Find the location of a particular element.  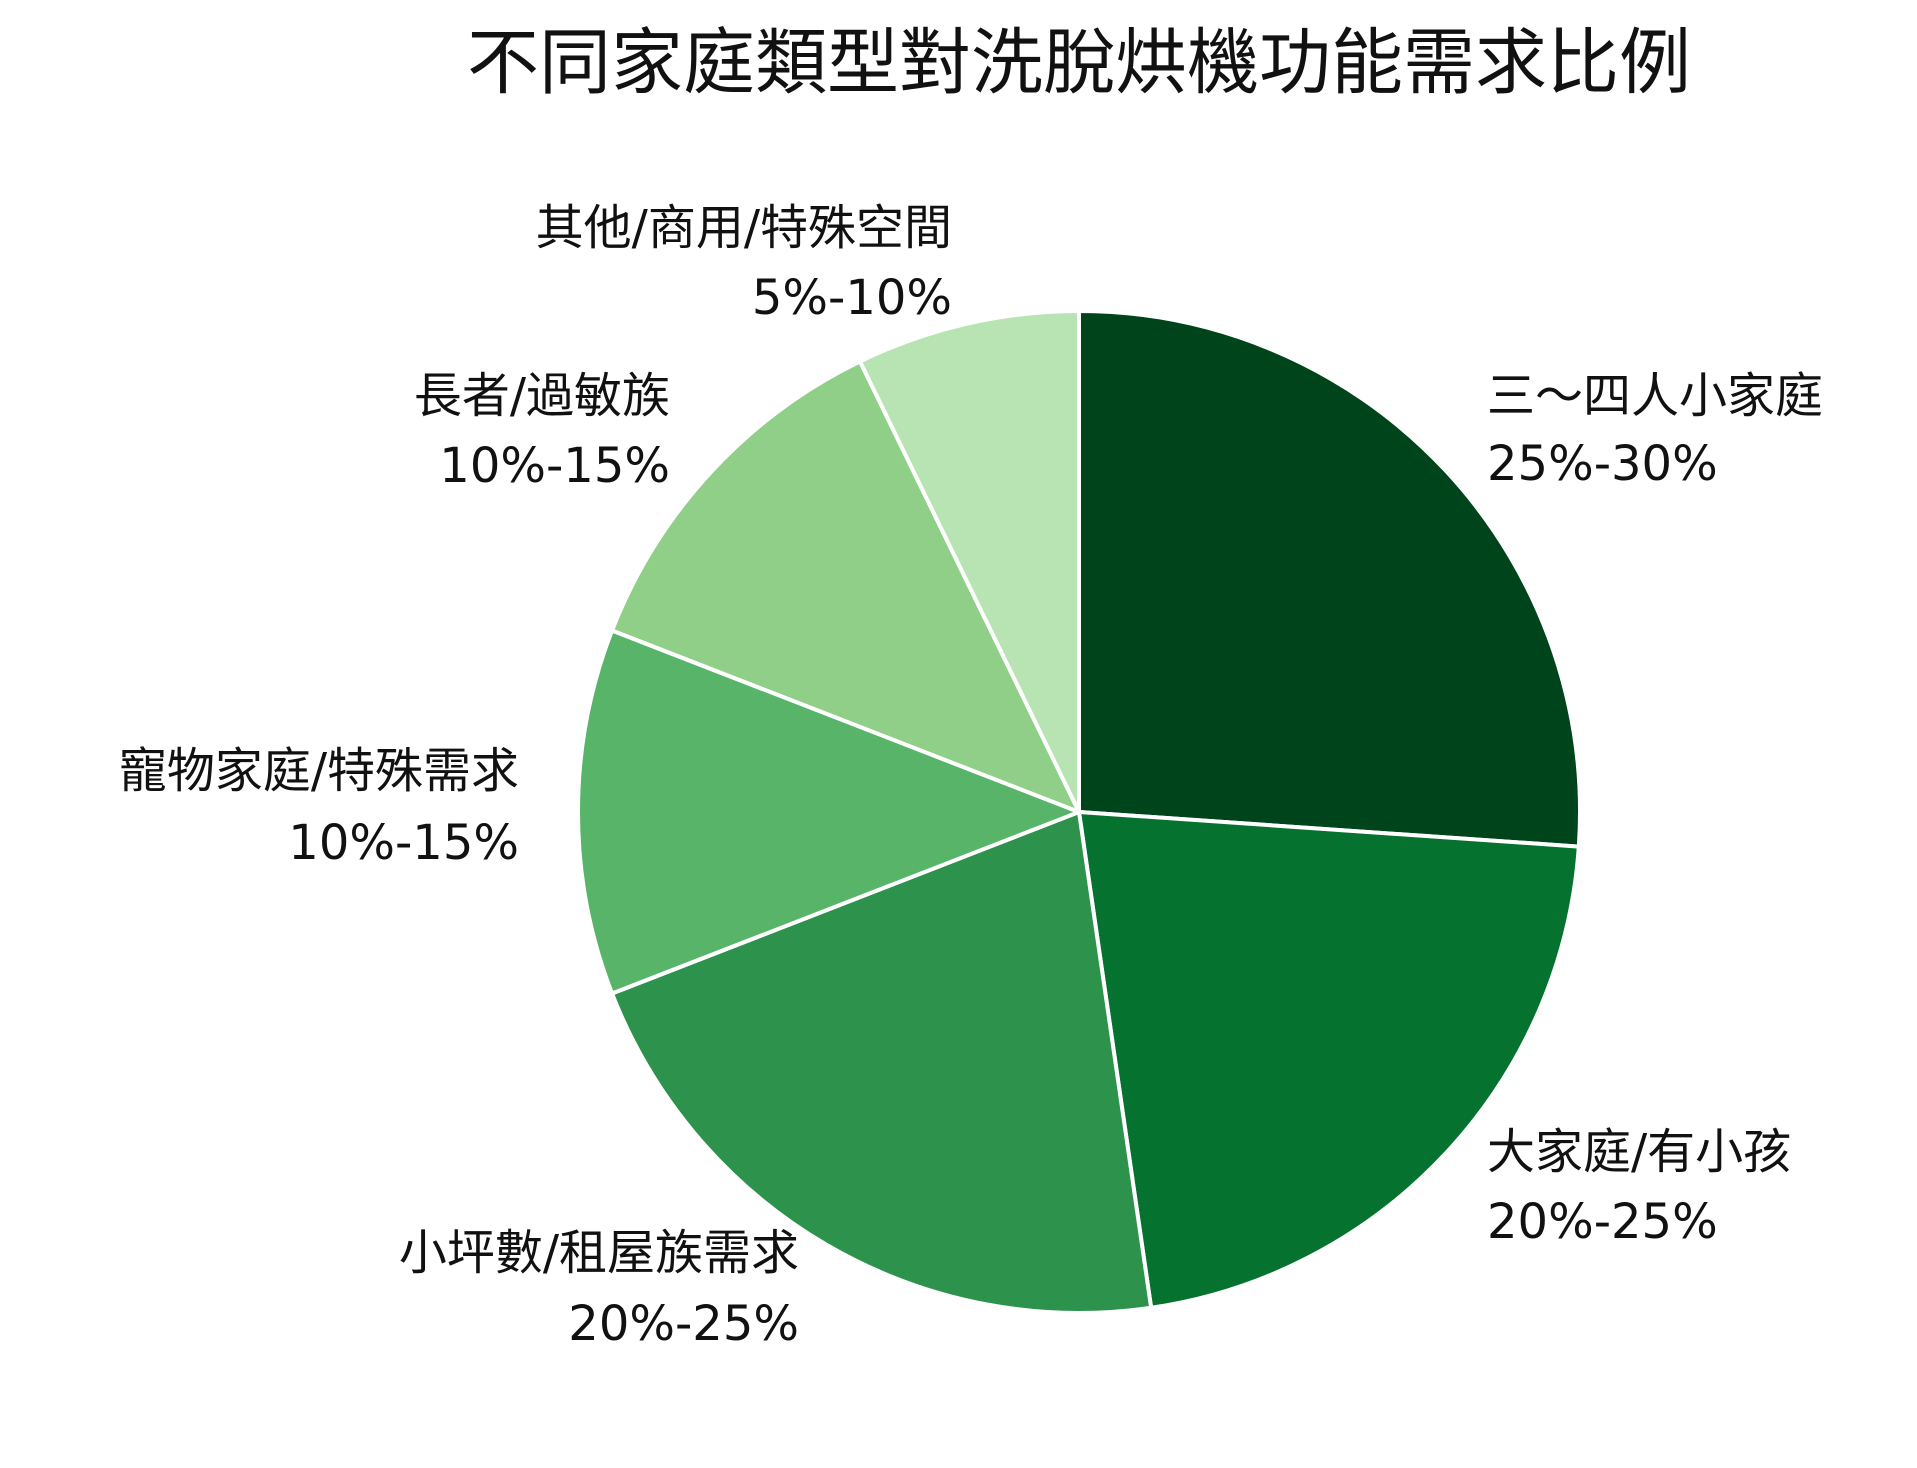

slice-label: 寵物家庭/特殊需求 is located at coordinates (319, 771).